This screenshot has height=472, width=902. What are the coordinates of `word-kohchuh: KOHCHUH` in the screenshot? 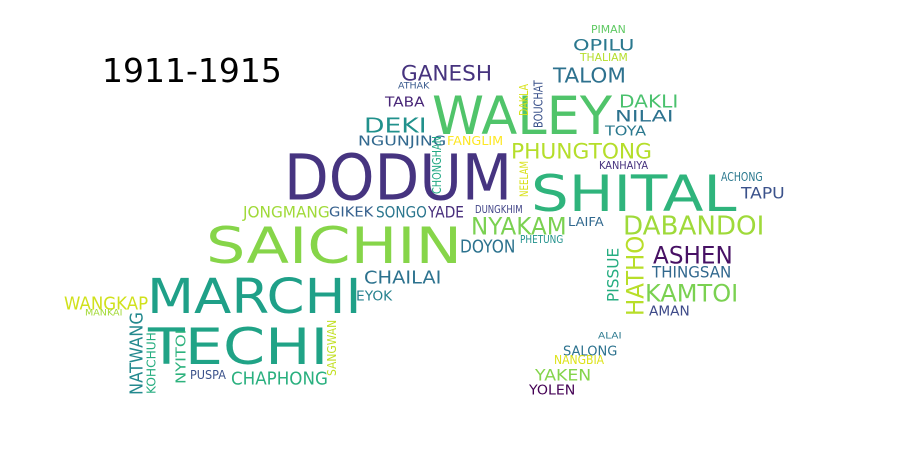 It's located at (151, 363).